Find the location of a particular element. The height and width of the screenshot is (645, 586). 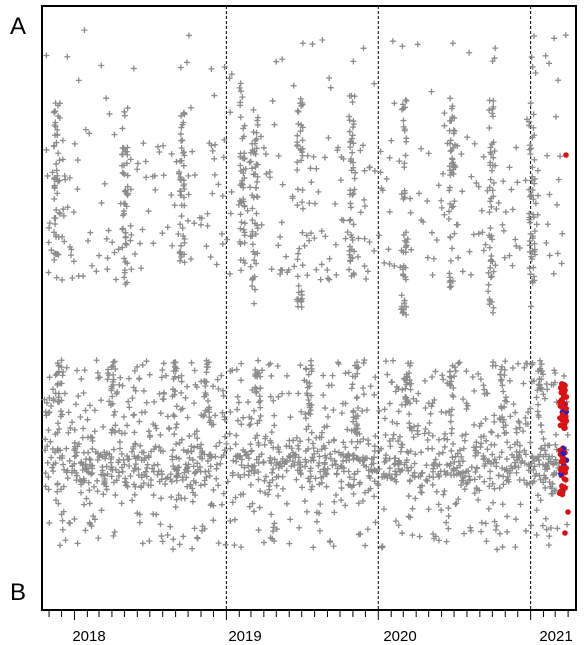

point-plus-1937 is located at coordinates (180, 224).